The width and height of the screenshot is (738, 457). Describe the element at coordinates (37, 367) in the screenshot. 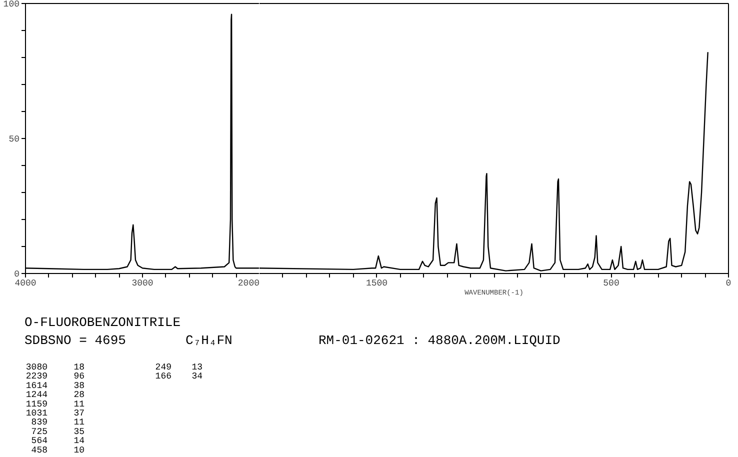

I see `text: 3080` at that location.